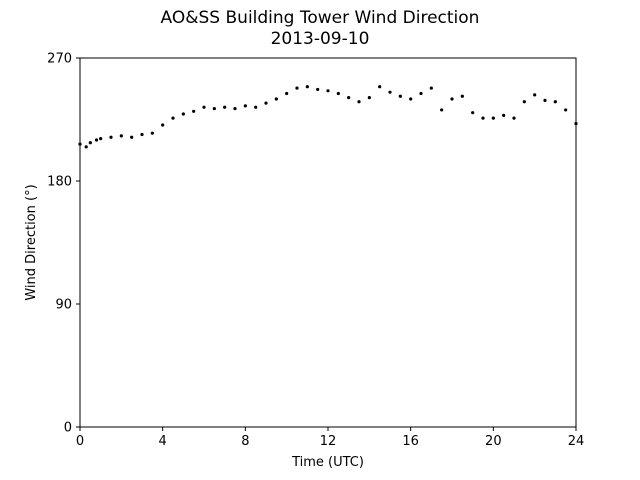 The image size is (640, 480). Describe the element at coordinates (163, 441) in the screenshot. I see `x-tick-label: 4` at that location.